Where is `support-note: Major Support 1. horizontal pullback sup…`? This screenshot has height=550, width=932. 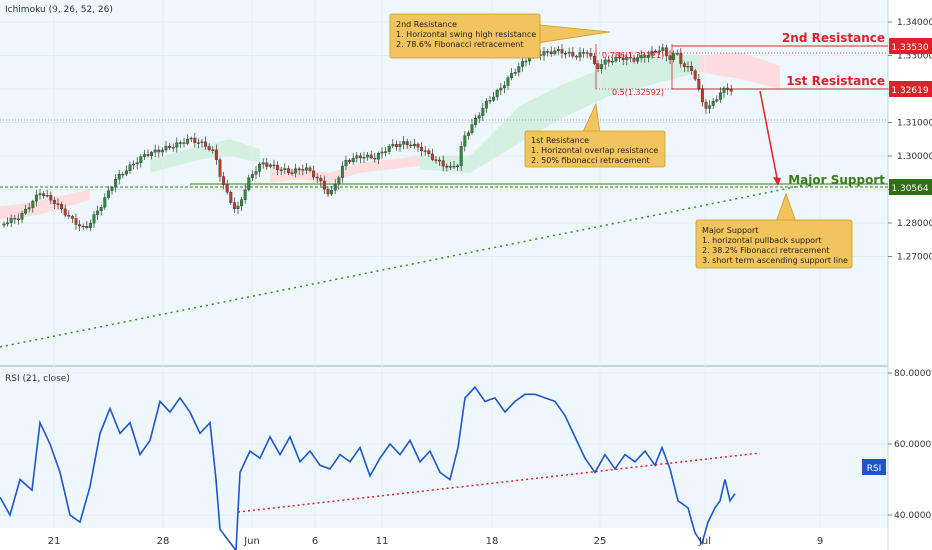
support-note: Major Support 1. horizontal pullback sup… is located at coordinates (774, 230).